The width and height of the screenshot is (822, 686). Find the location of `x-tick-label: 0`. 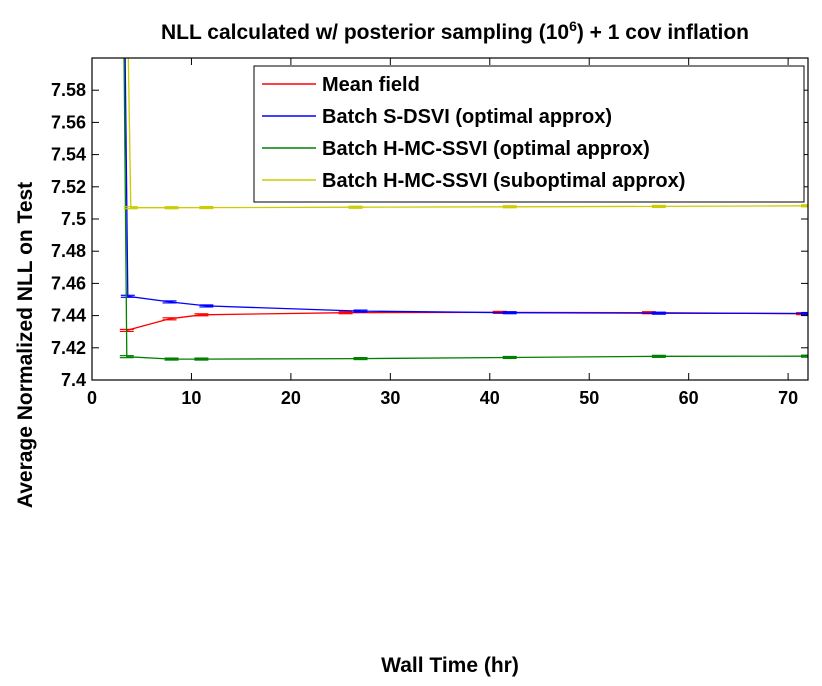

x-tick-label: 0 is located at coordinates (92, 398).